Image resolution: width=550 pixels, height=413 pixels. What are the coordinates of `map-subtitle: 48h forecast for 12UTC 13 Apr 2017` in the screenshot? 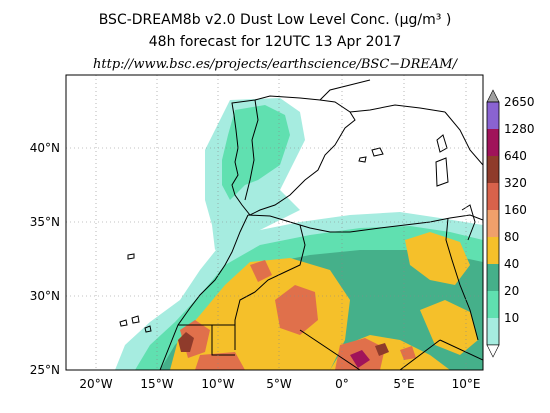 It's located at (275, 42).